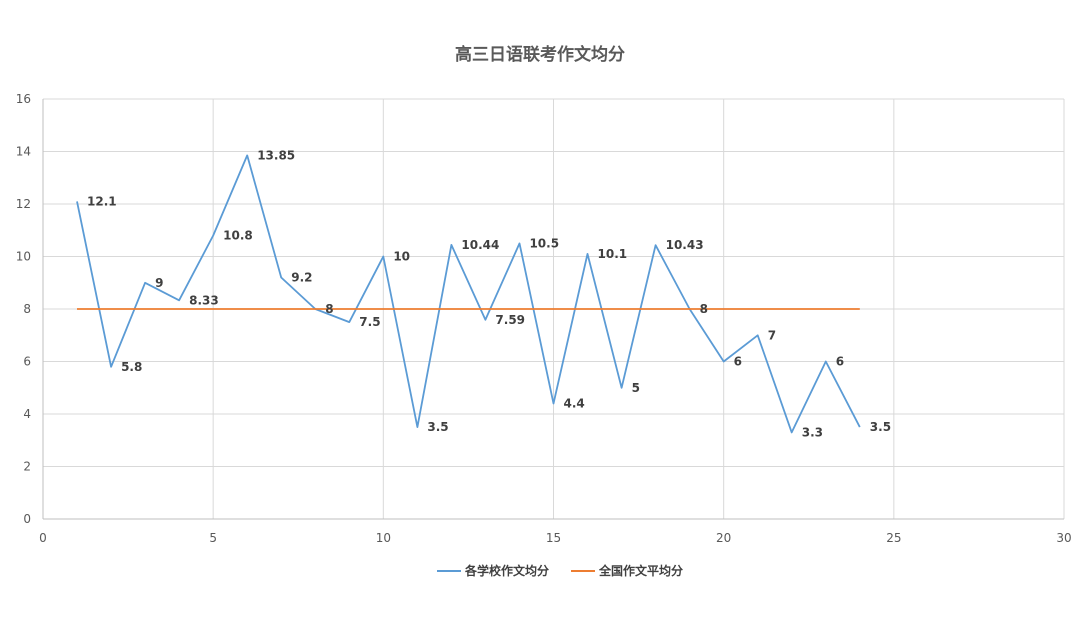  Describe the element at coordinates (102, 201) in the screenshot. I see `data-label: 12.1` at that location.